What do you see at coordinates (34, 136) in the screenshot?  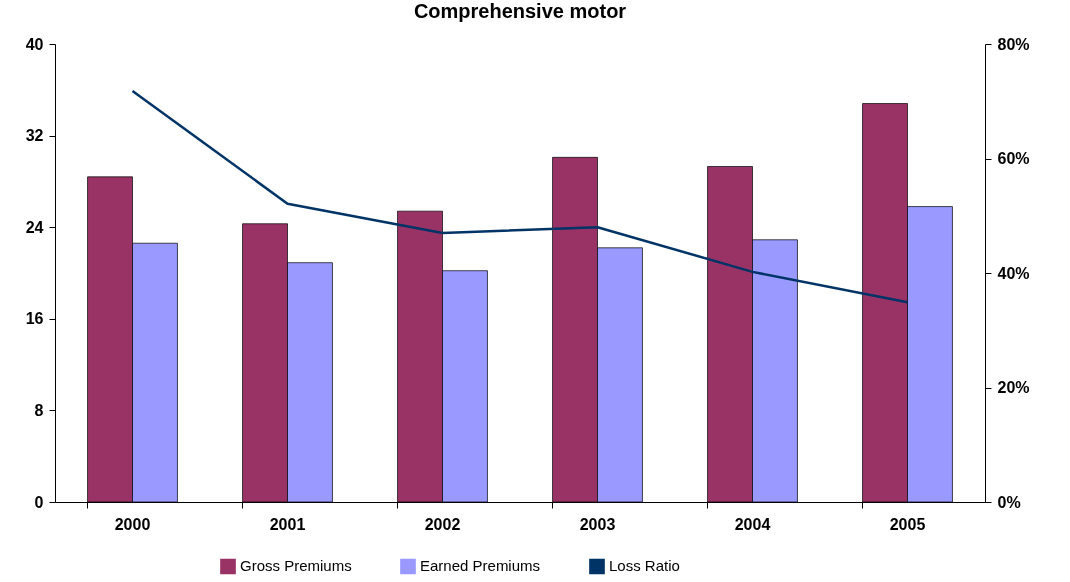 I see `y-tick-label: 32` at bounding box center [34, 136].